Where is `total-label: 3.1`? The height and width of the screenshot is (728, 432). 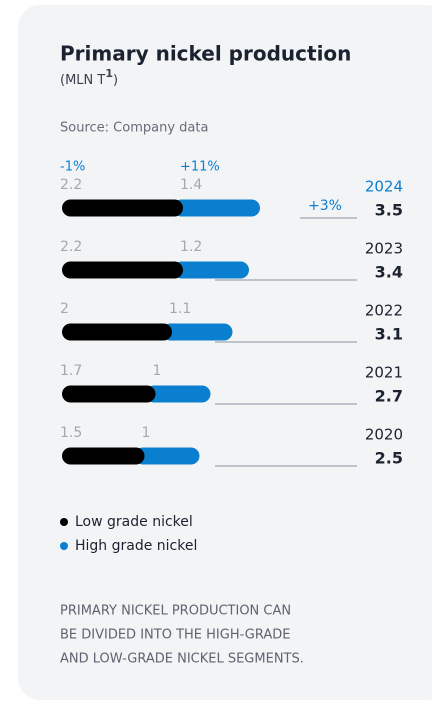
total-label: 3.1 is located at coordinates (389, 334).